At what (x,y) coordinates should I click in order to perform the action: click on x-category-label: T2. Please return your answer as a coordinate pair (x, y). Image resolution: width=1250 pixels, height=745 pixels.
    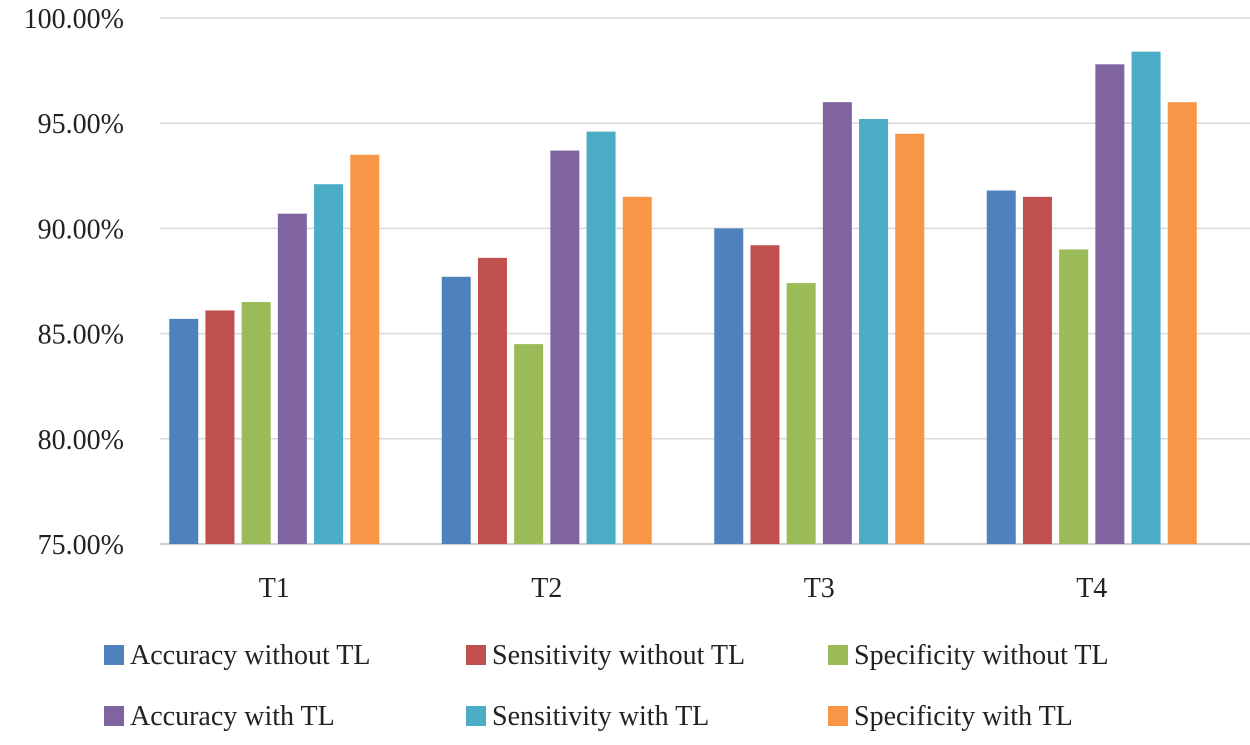
    Looking at the image, I should click on (546, 588).